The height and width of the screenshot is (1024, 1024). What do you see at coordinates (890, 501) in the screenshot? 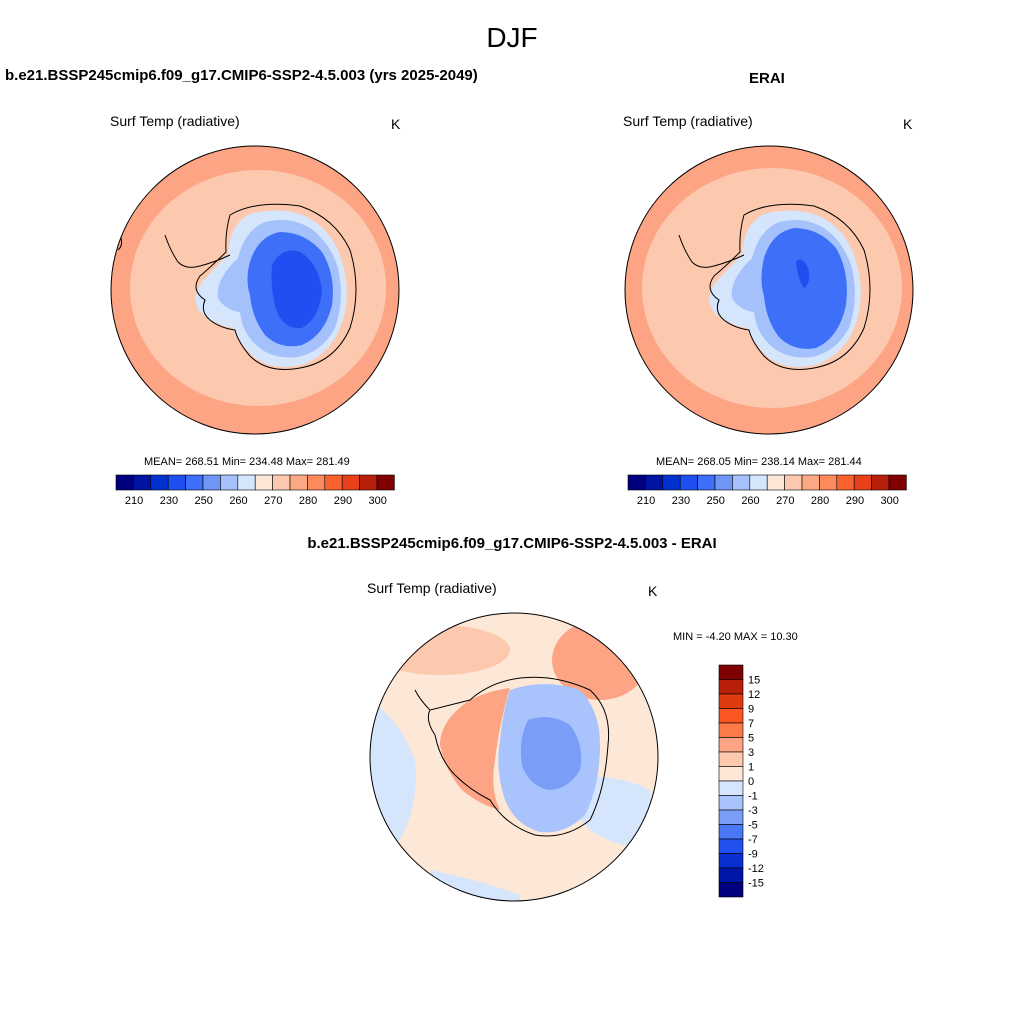
I see `obs-colorbar-label: 300` at bounding box center [890, 501].